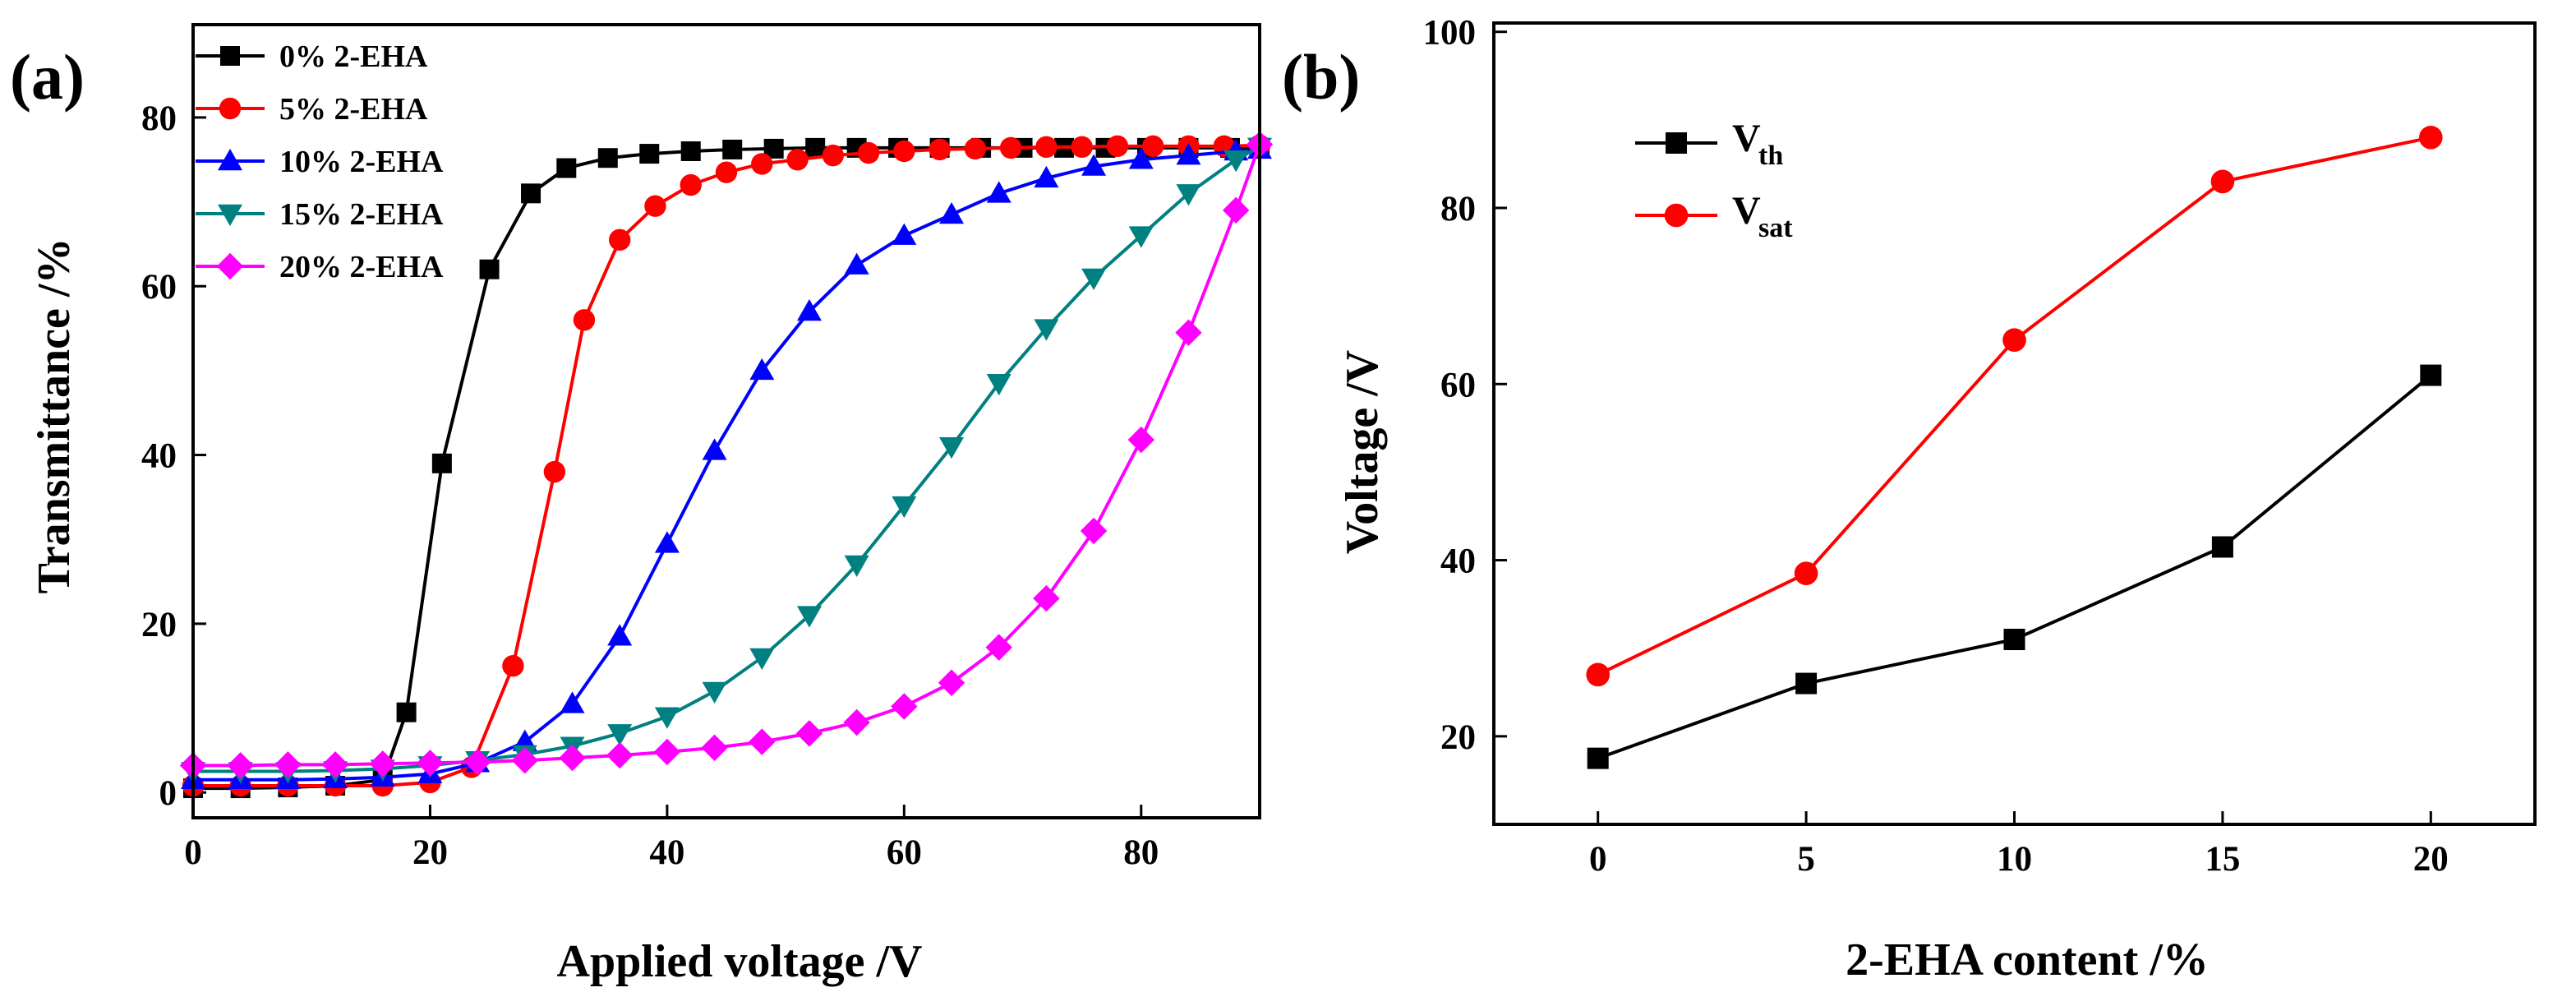 This screenshot has height=1006, width=2576. I want to click on x-tick-label: 5, so click(1806, 859).